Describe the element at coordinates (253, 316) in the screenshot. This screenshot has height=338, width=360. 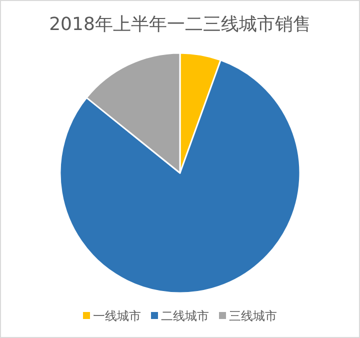
I see `legend-label: 三线城市` at that location.